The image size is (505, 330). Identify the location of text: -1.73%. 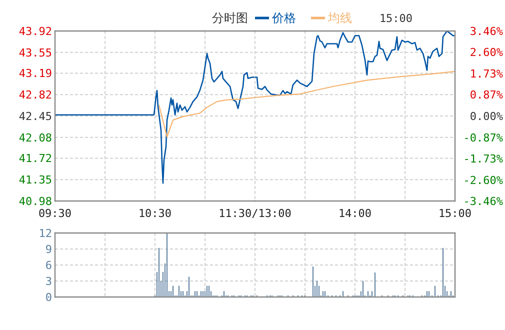
(483, 159).